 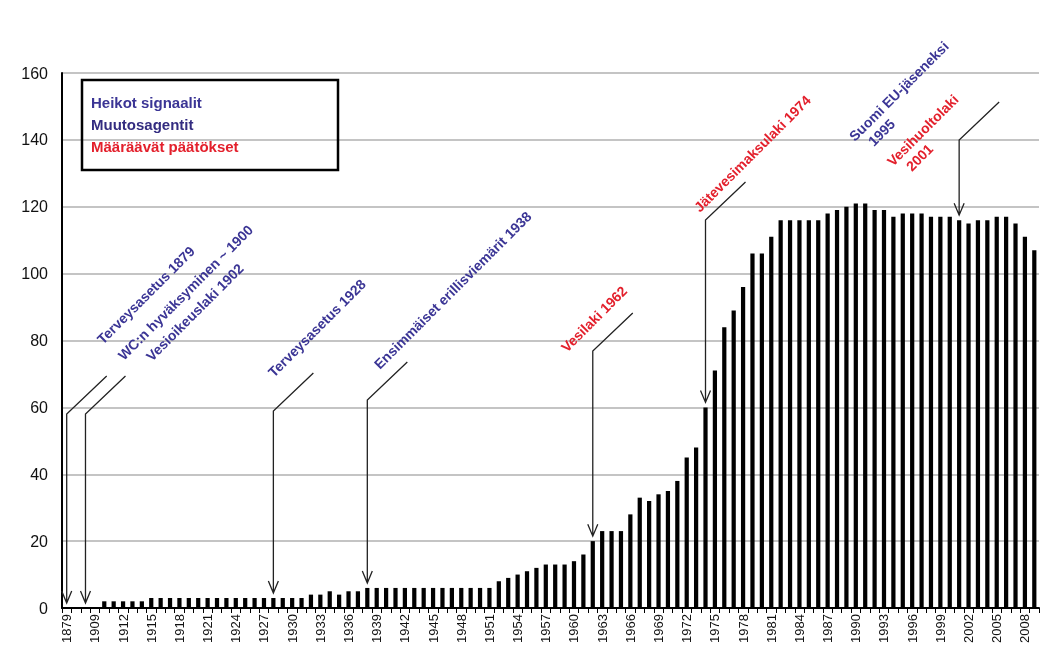 What do you see at coordinates (574, 628) in the screenshot?
I see `x-tick-label: 1960` at bounding box center [574, 628].